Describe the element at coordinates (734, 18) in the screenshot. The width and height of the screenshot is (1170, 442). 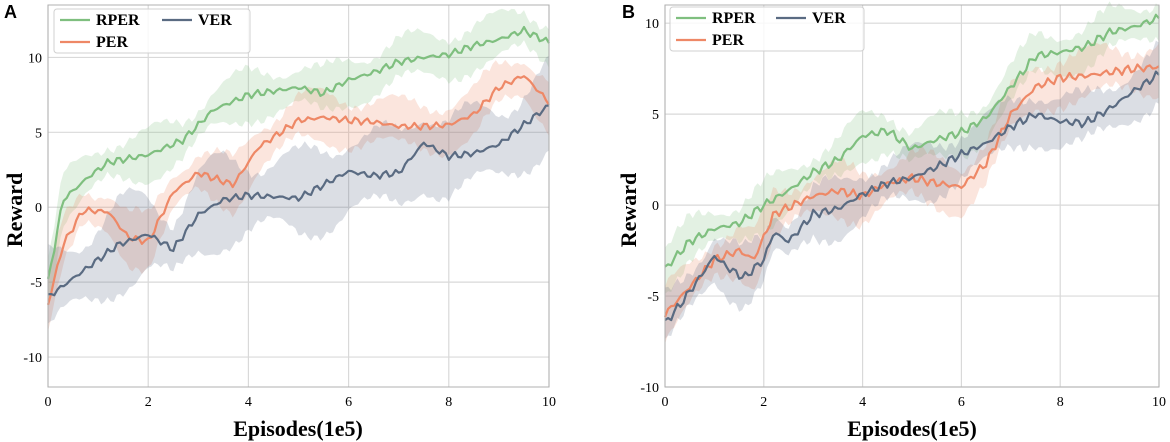
I see `panel-b-legend-rper: RPER` at that location.